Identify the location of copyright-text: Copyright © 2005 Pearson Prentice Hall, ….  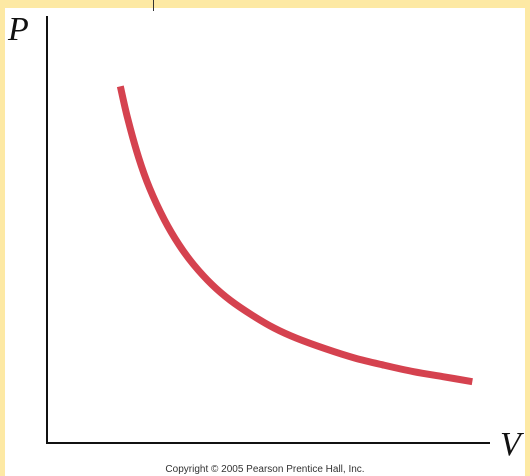
(264, 469).